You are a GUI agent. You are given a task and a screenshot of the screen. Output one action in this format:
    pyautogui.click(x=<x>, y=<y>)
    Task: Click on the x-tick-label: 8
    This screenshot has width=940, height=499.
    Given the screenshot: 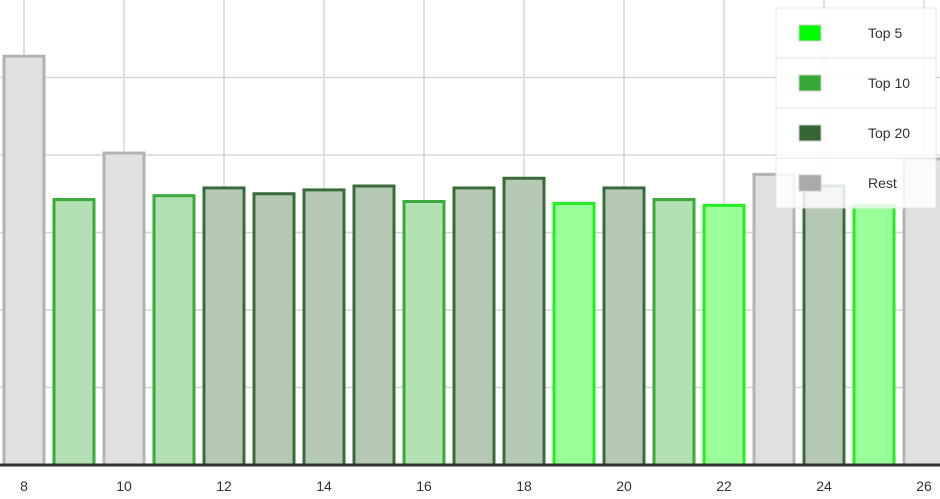 What is the action you would take?
    pyautogui.click(x=24, y=486)
    